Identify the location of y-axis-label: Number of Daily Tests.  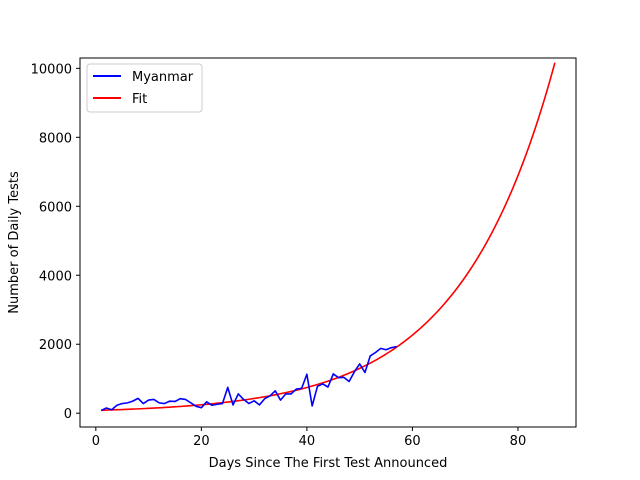
(14, 242).